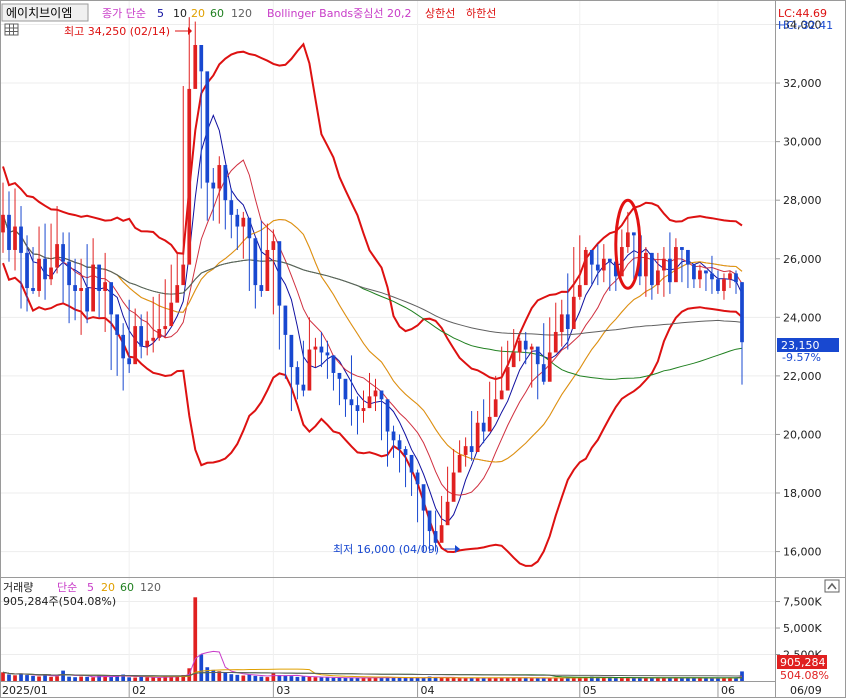 This screenshot has width=846, height=698. Describe the element at coordinates (802, 200) in the screenshot. I see `price-tick-label: 28,000` at that location.